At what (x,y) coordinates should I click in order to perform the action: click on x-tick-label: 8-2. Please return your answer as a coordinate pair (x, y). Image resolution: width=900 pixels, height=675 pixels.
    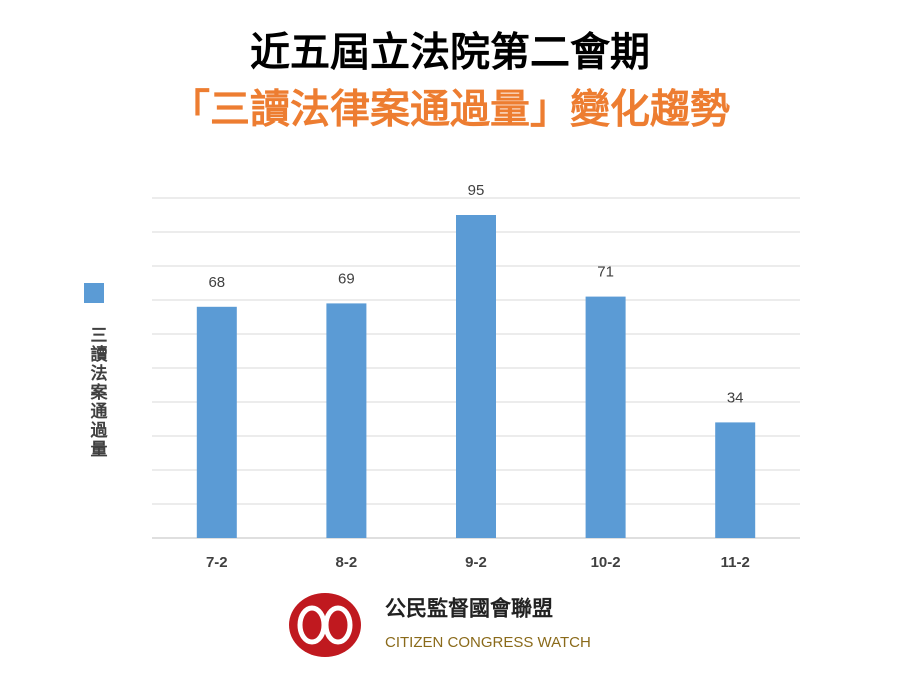
    Looking at the image, I should click on (347, 562).